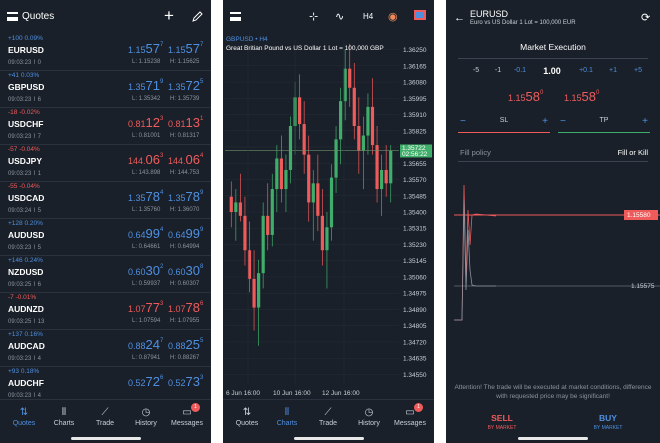 The height and width of the screenshot is (443, 660). I want to click on quote-high: H: 1.15625, so click(185, 62).